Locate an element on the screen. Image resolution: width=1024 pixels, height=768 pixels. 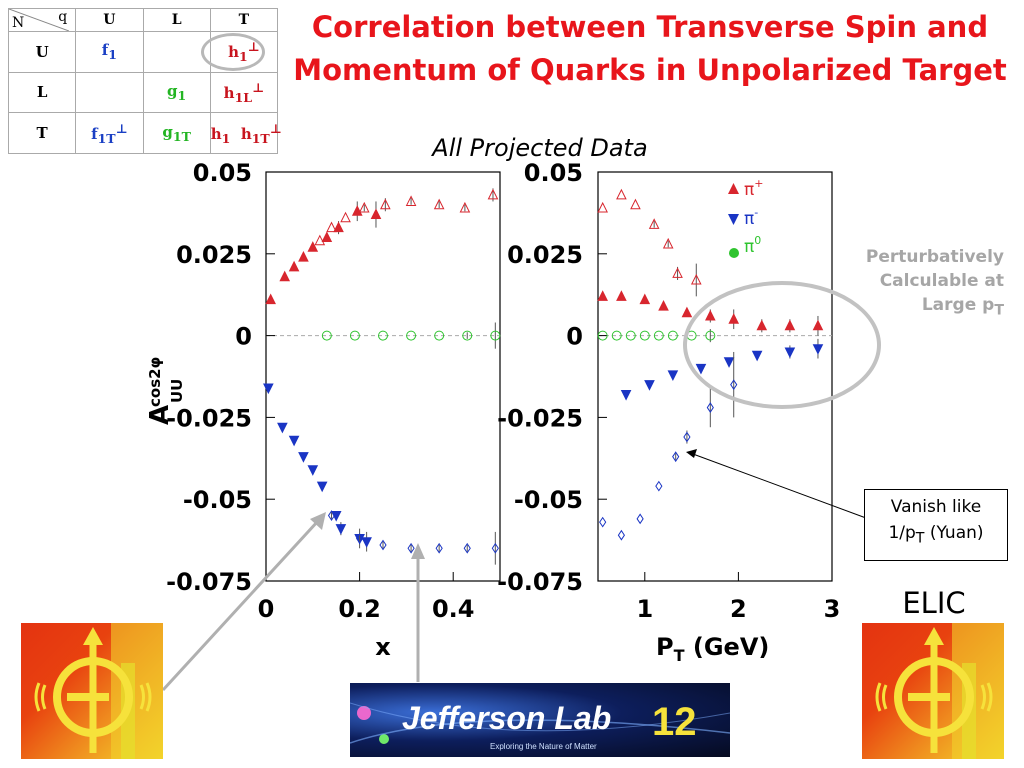
perturbative-region-ellipse is located at coordinates (782, 345).